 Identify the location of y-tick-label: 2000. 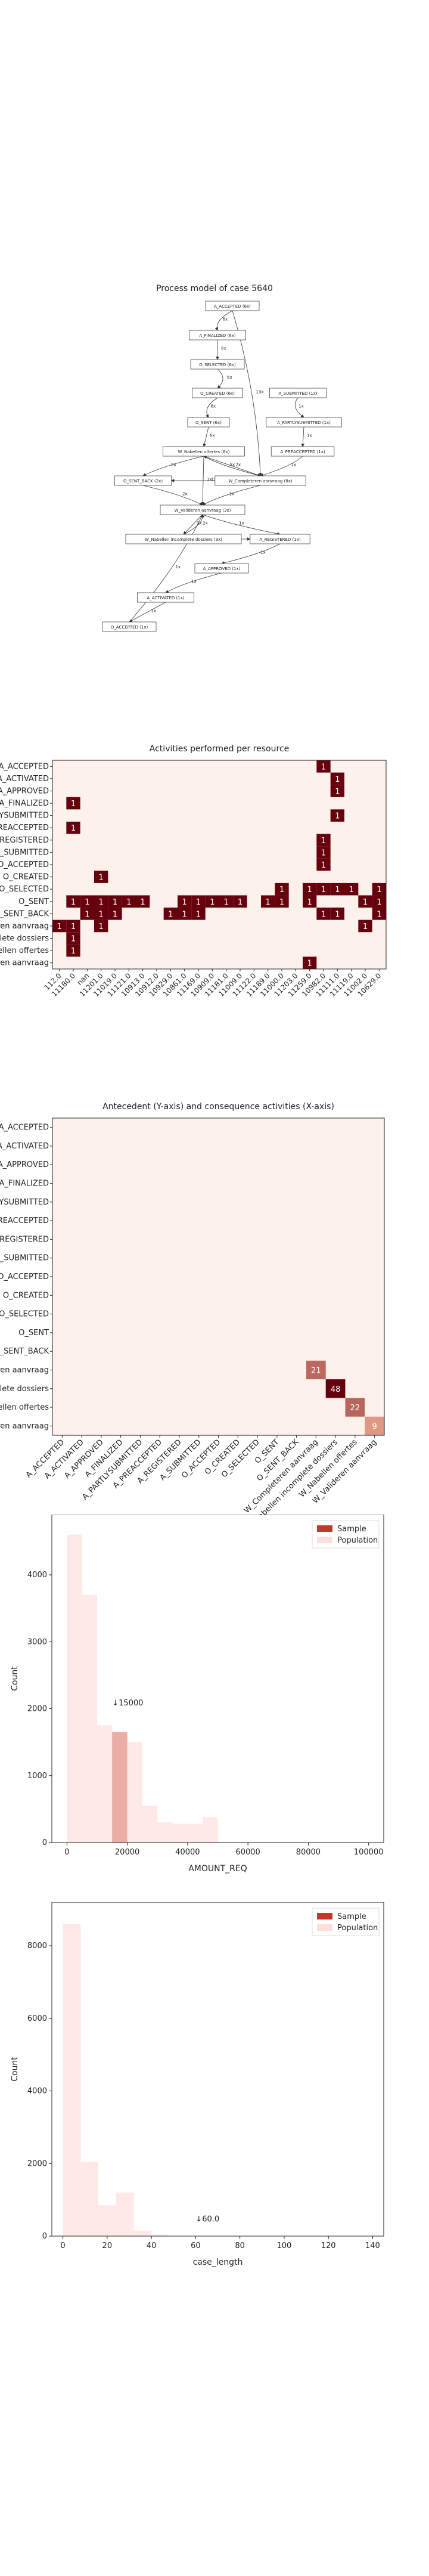
(37, 1709).